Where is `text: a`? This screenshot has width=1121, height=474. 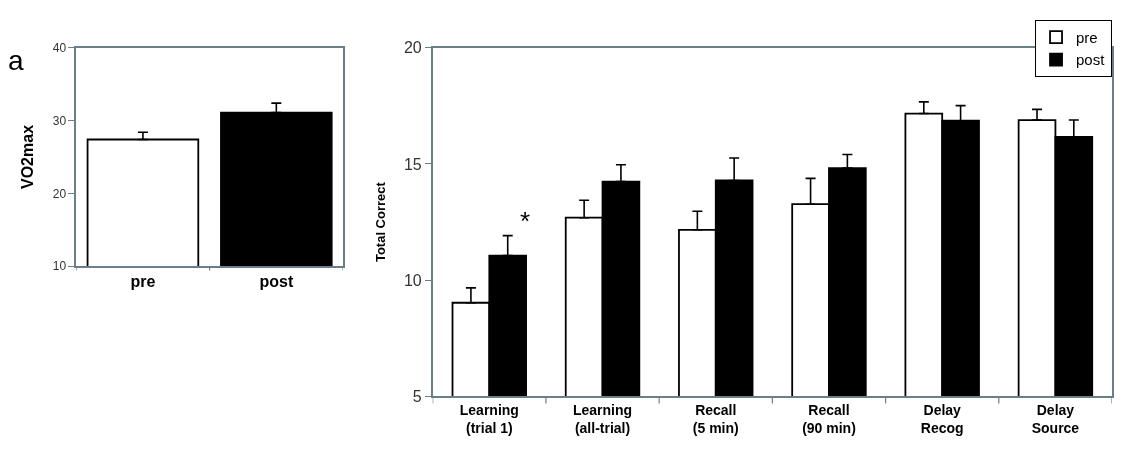 text: a is located at coordinates (16, 60).